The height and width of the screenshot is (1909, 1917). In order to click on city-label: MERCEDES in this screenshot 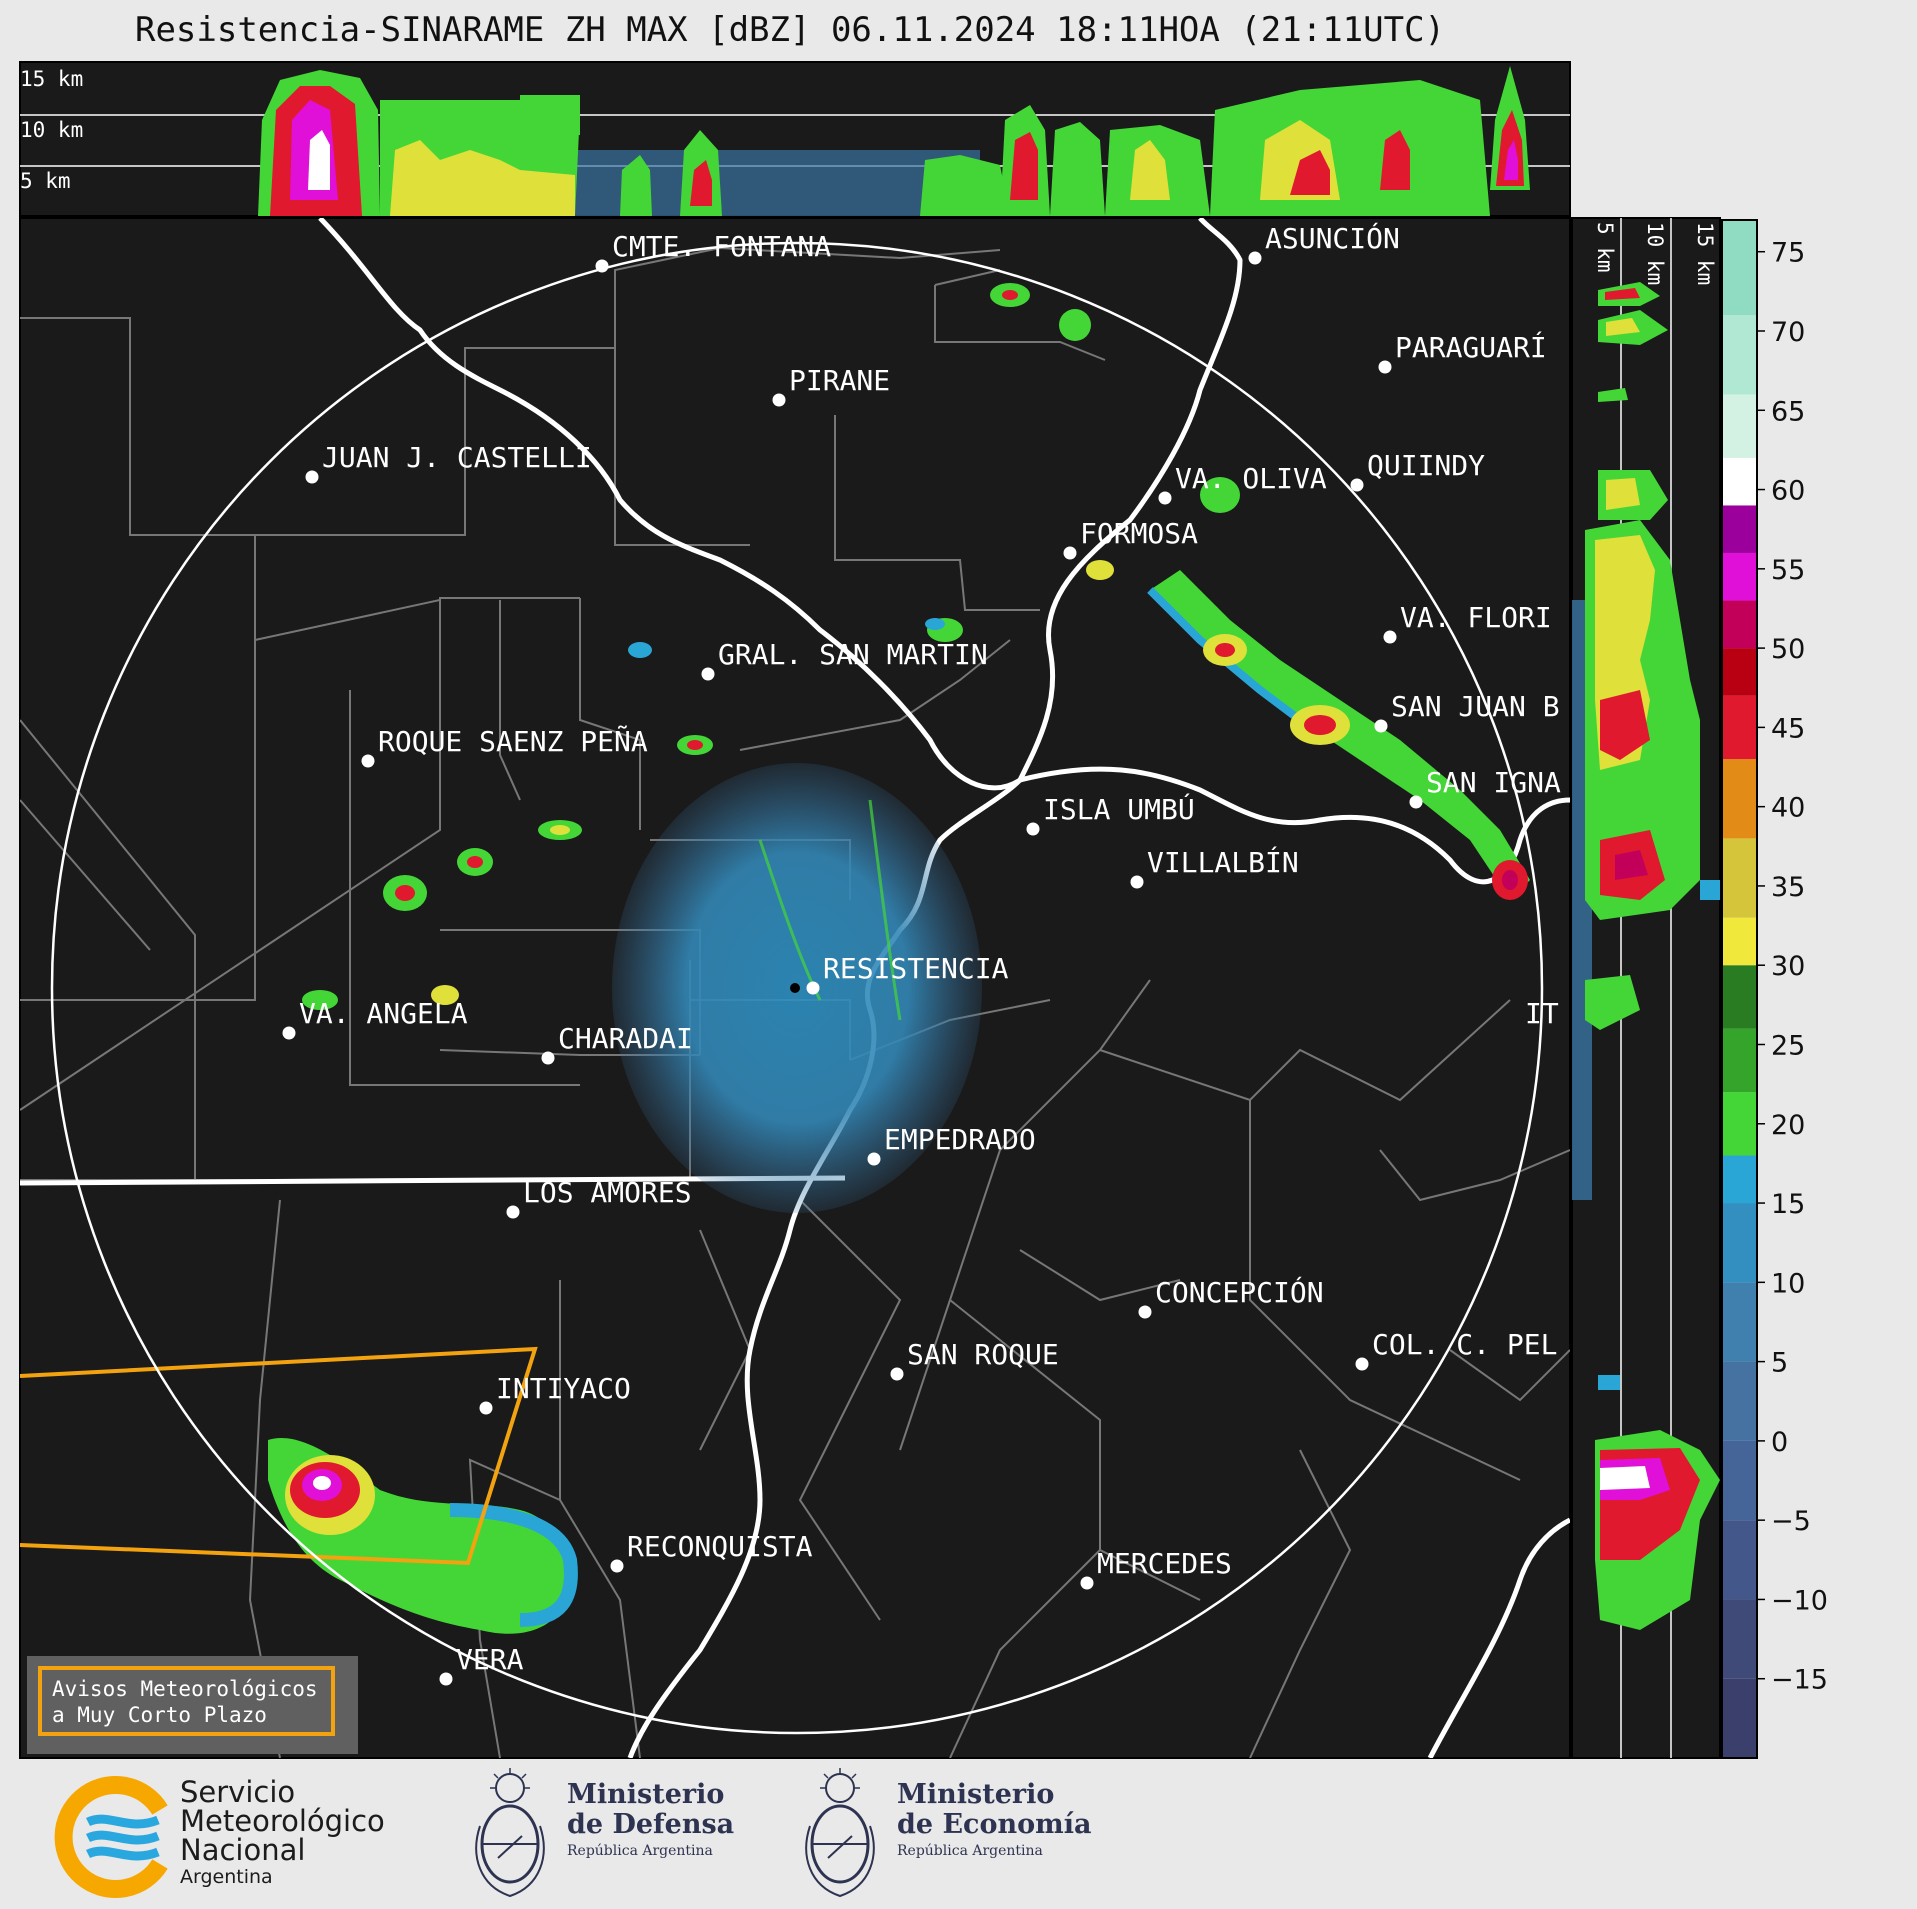, I will do `click(1164, 1563)`.